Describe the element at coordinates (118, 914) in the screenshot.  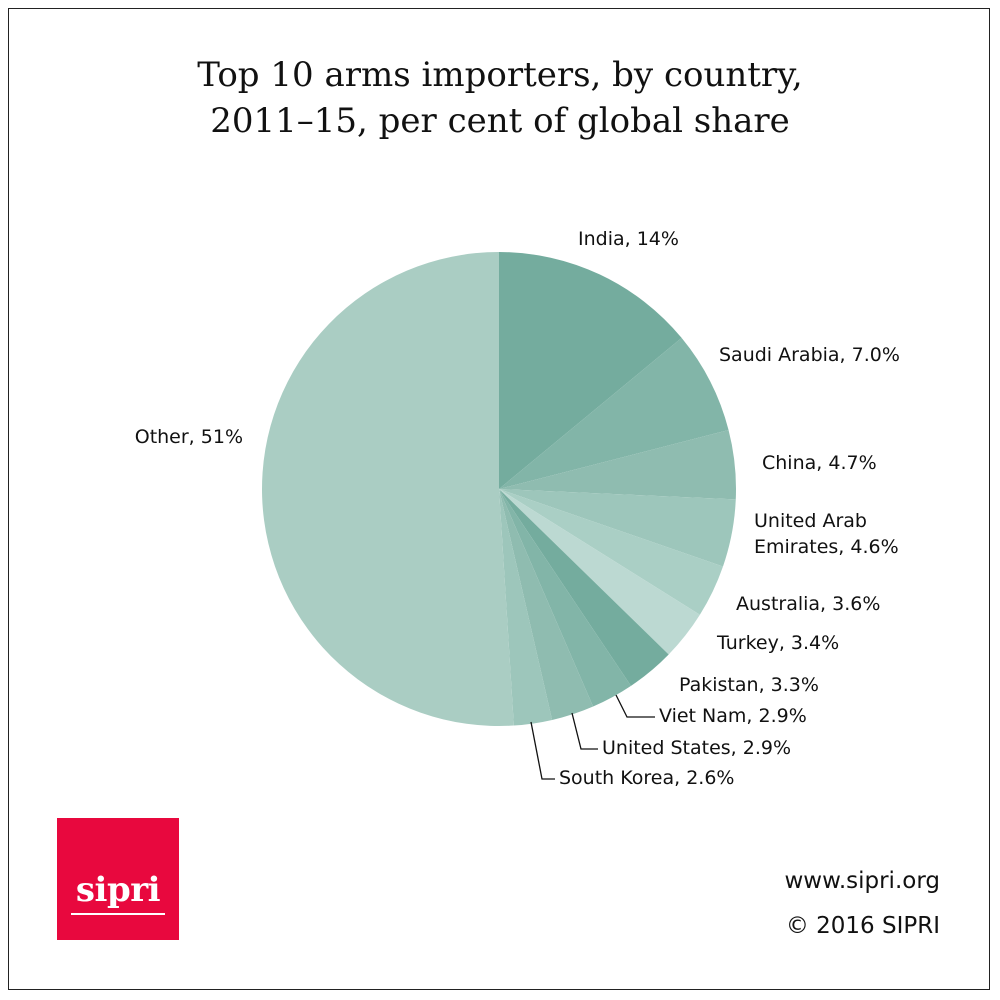
I see `logo-underline` at that location.